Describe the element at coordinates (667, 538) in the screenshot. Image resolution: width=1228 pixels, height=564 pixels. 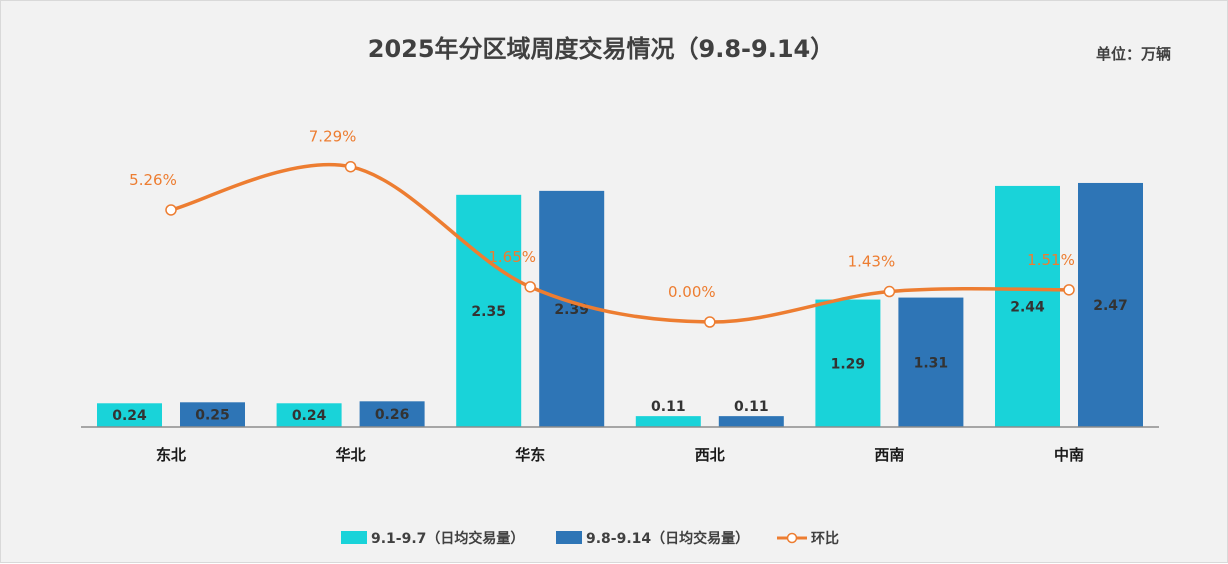
I see `legend-label-series-2: 9.8-9.14（日均交易量）` at that location.